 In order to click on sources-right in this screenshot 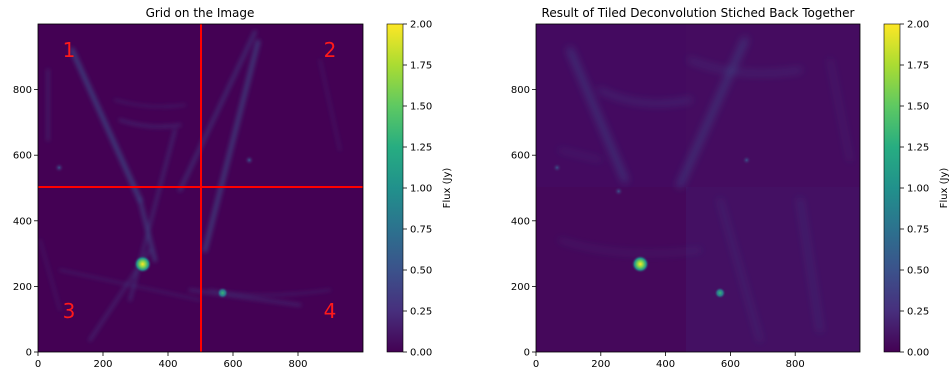, I will do `click(652, 227)`.